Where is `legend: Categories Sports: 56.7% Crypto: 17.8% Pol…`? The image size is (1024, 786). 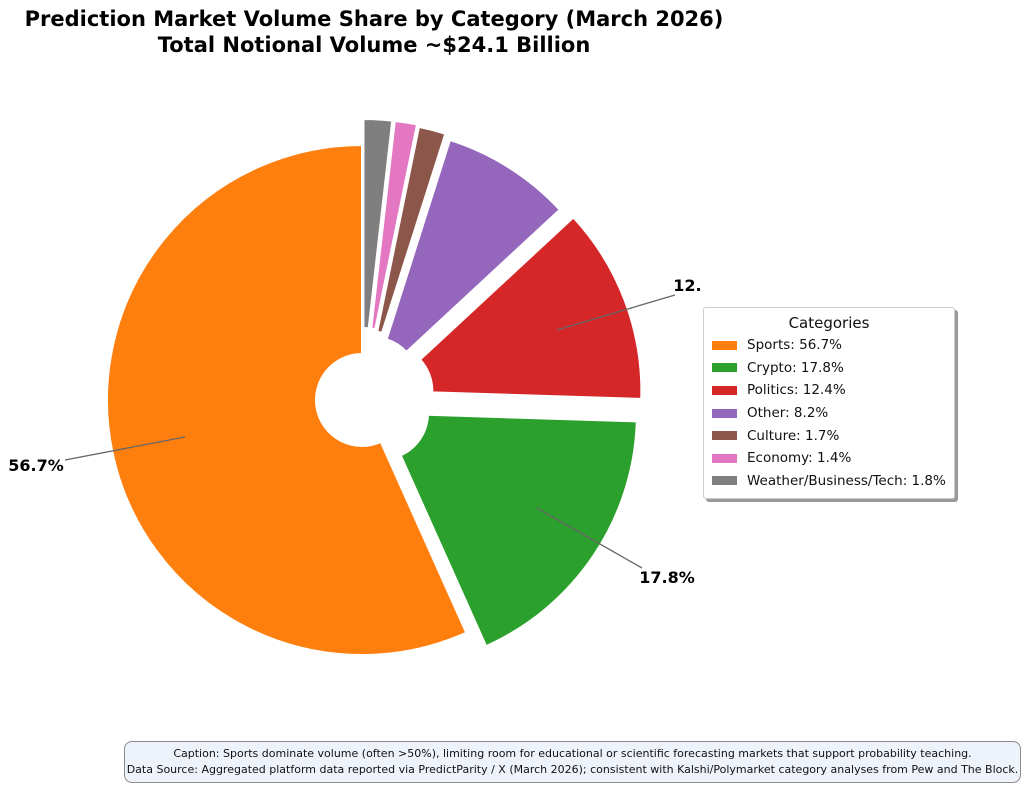
legend: Categories Sports: 56.7% Crypto: 17.8% Pol… is located at coordinates (829, 403).